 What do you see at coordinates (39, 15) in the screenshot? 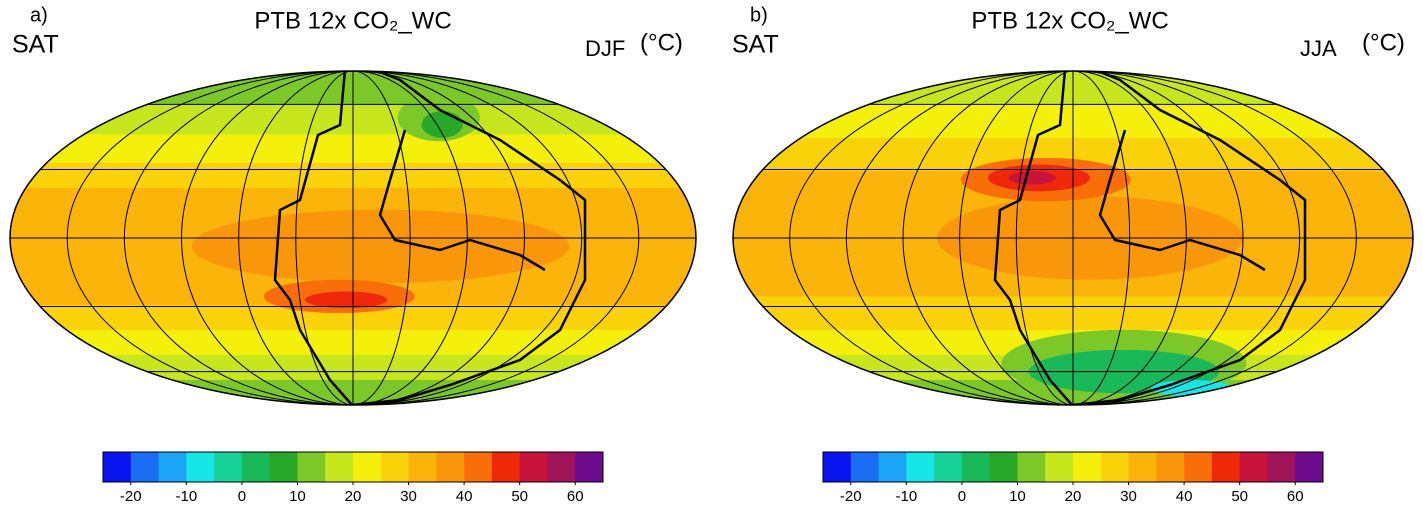
I see `panel-label: a)` at bounding box center [39, 15].